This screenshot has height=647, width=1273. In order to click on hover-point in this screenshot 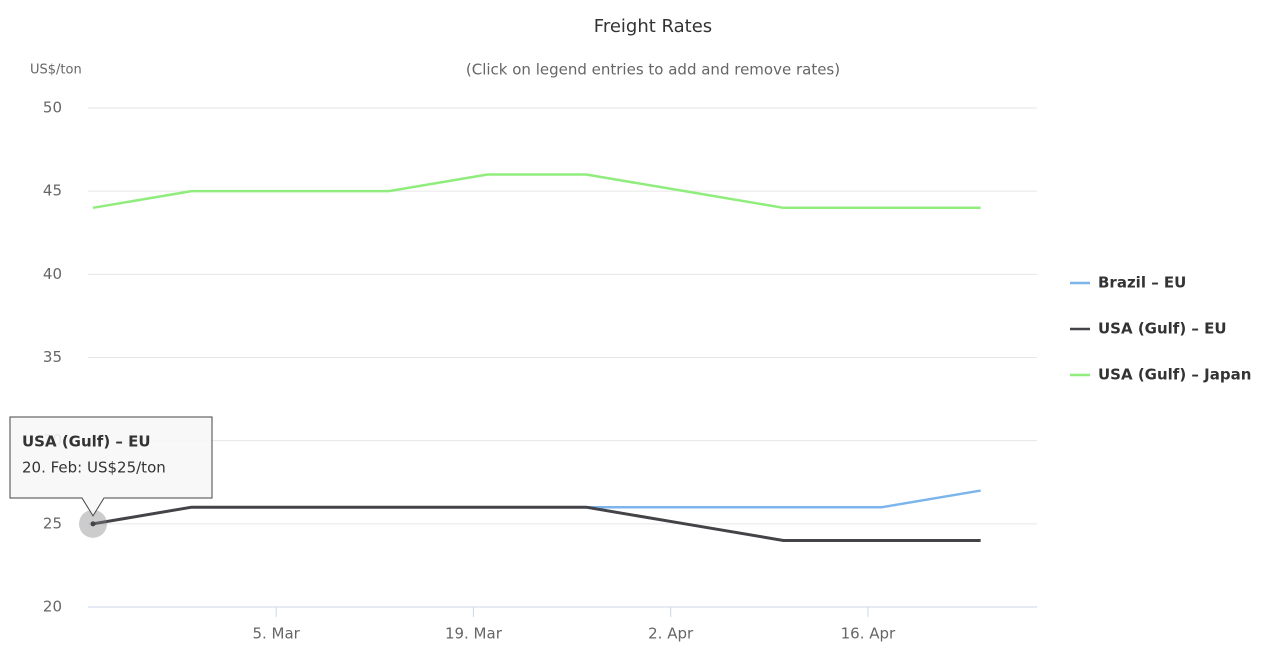, I will do `click(93, 524)`.